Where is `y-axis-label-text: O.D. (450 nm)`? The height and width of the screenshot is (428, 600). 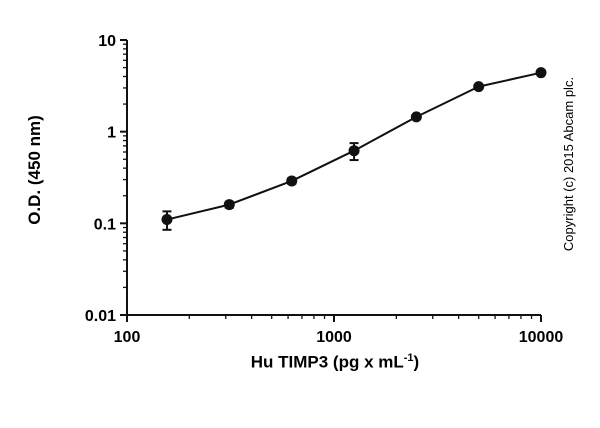 y-axis-label-text: O.D. (450 nm) is located at coordinates (34, 170).